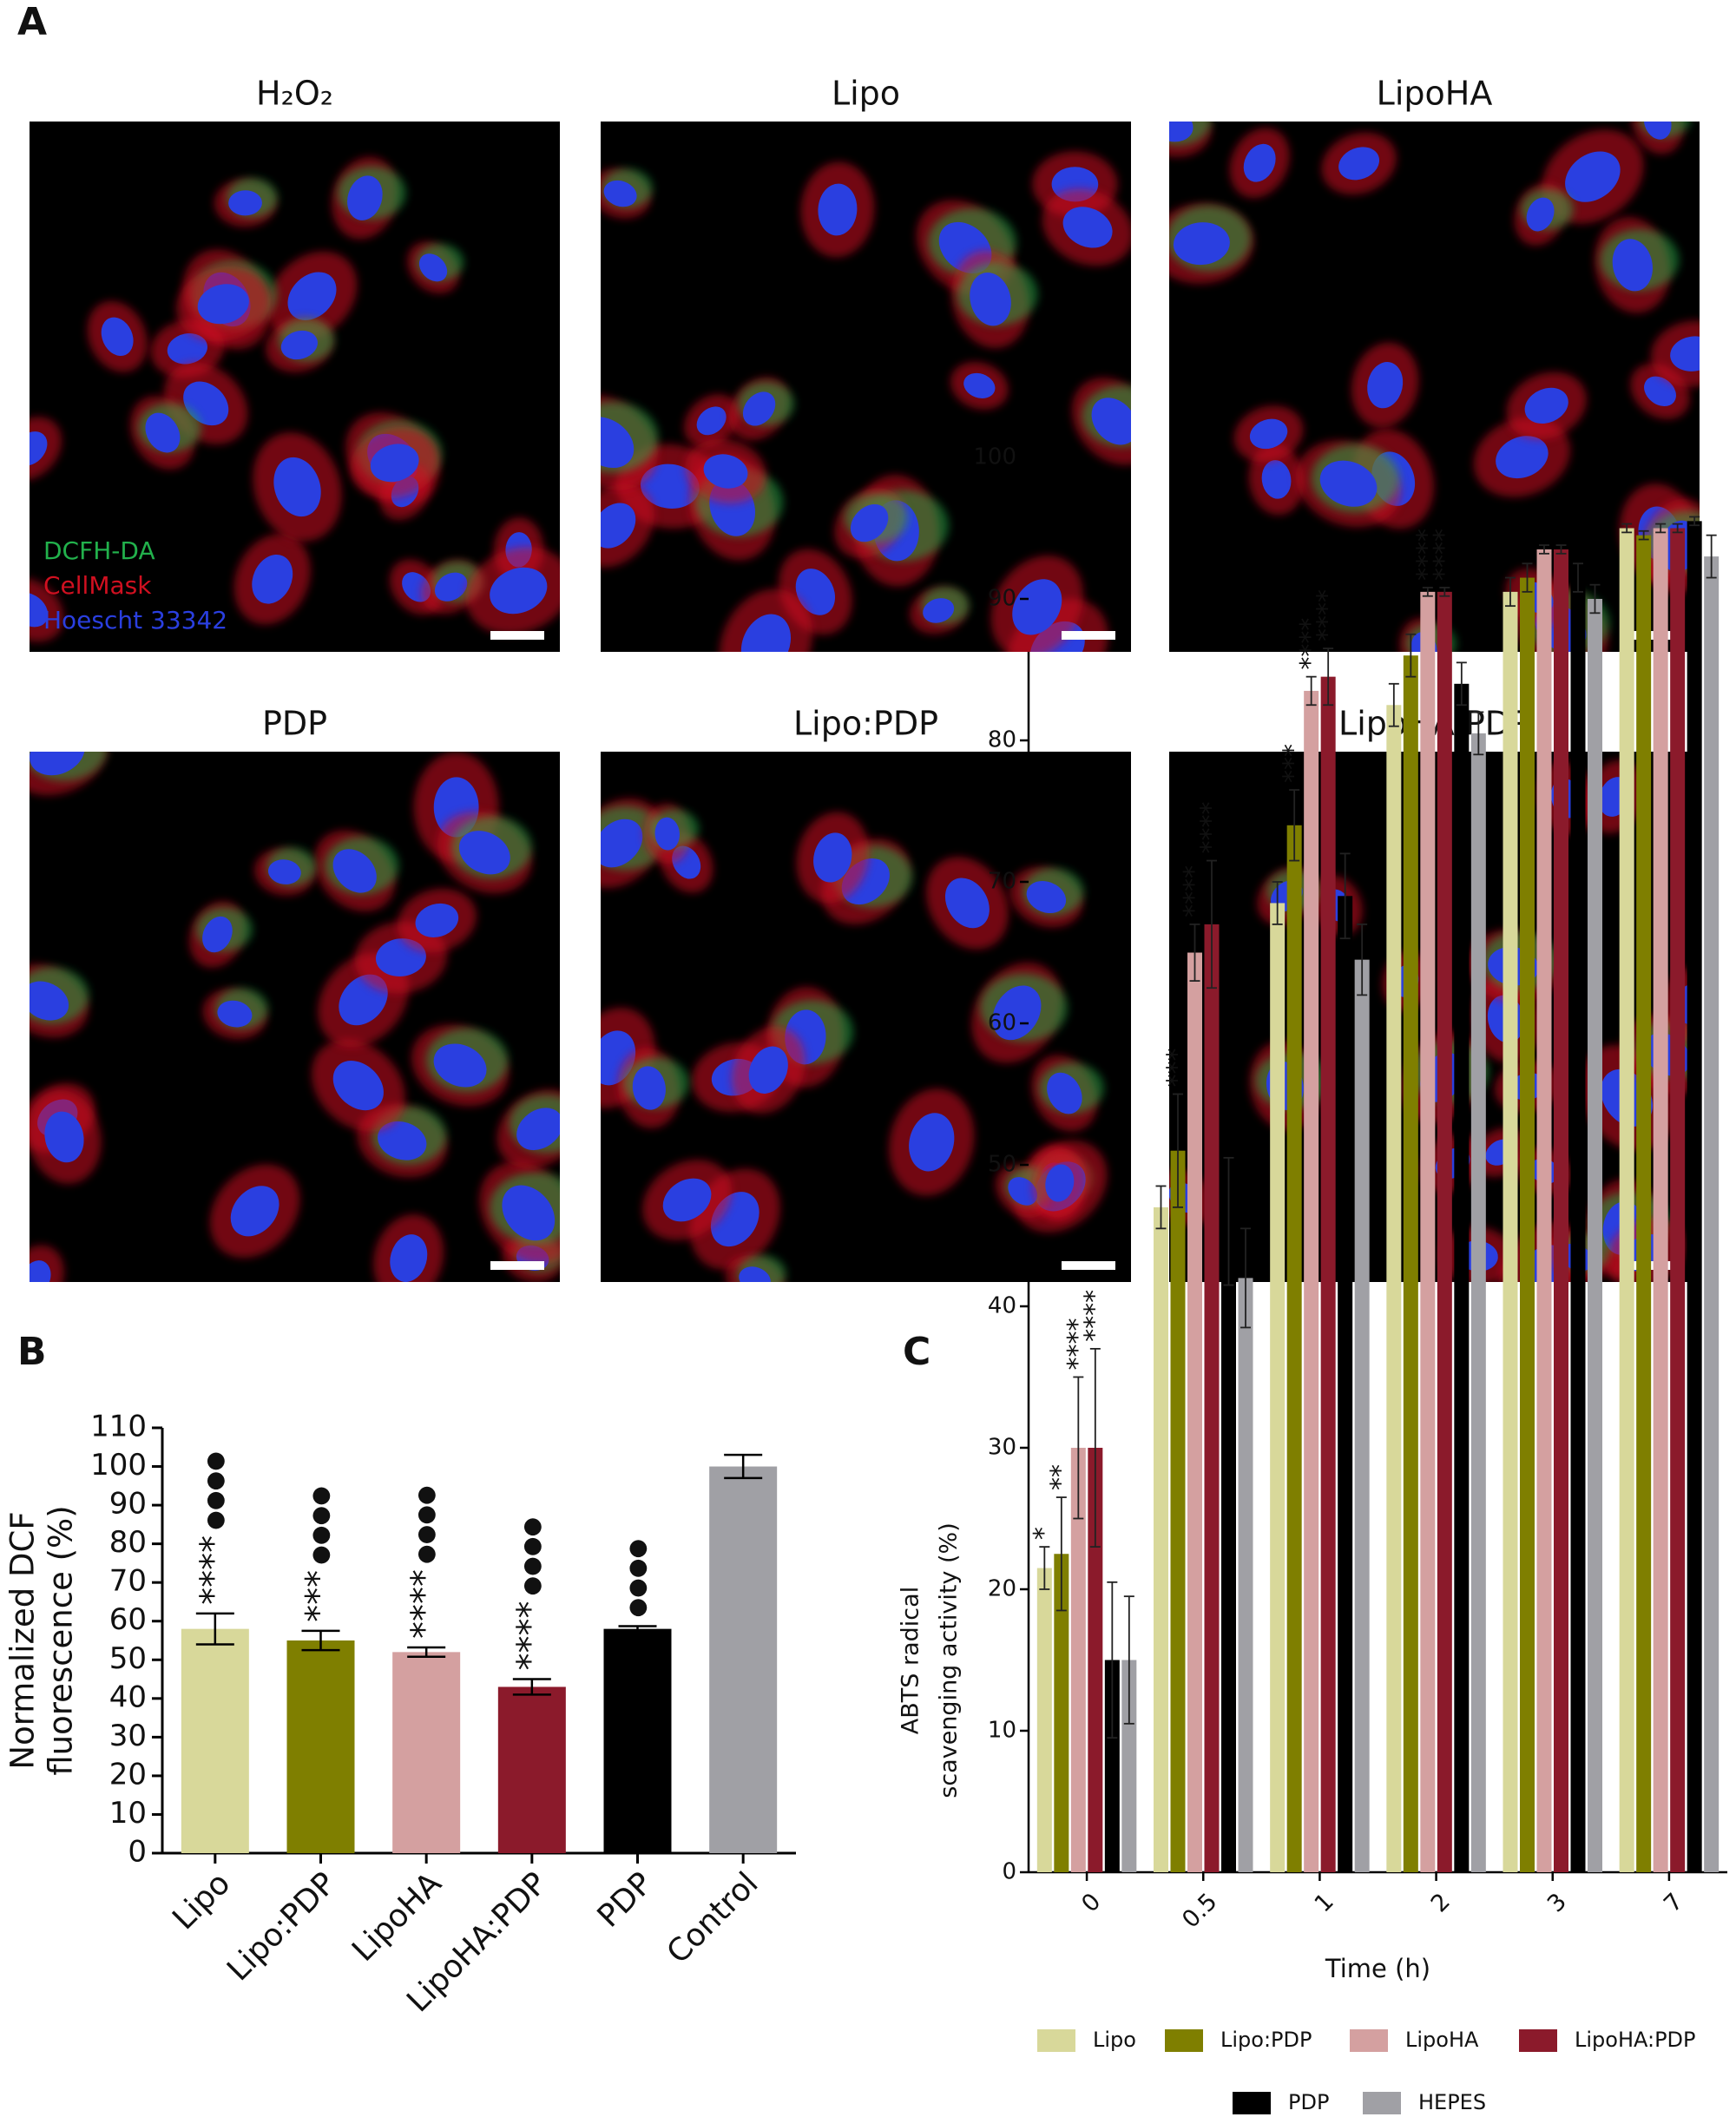  I want to click on scale-bar, so click(1088, 1265).